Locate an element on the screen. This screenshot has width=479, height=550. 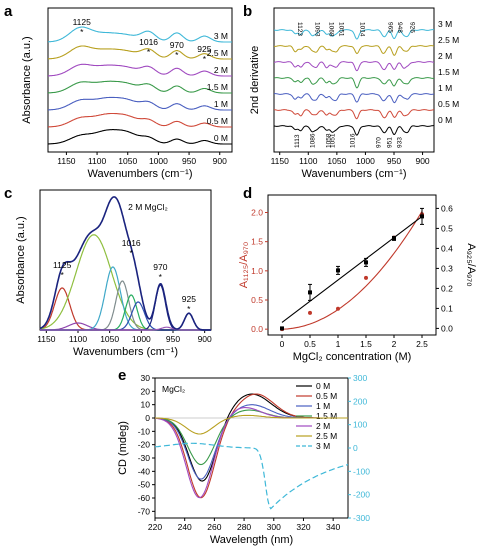
panel-b-series-label: 0 M is located at coordinates (445, 120).